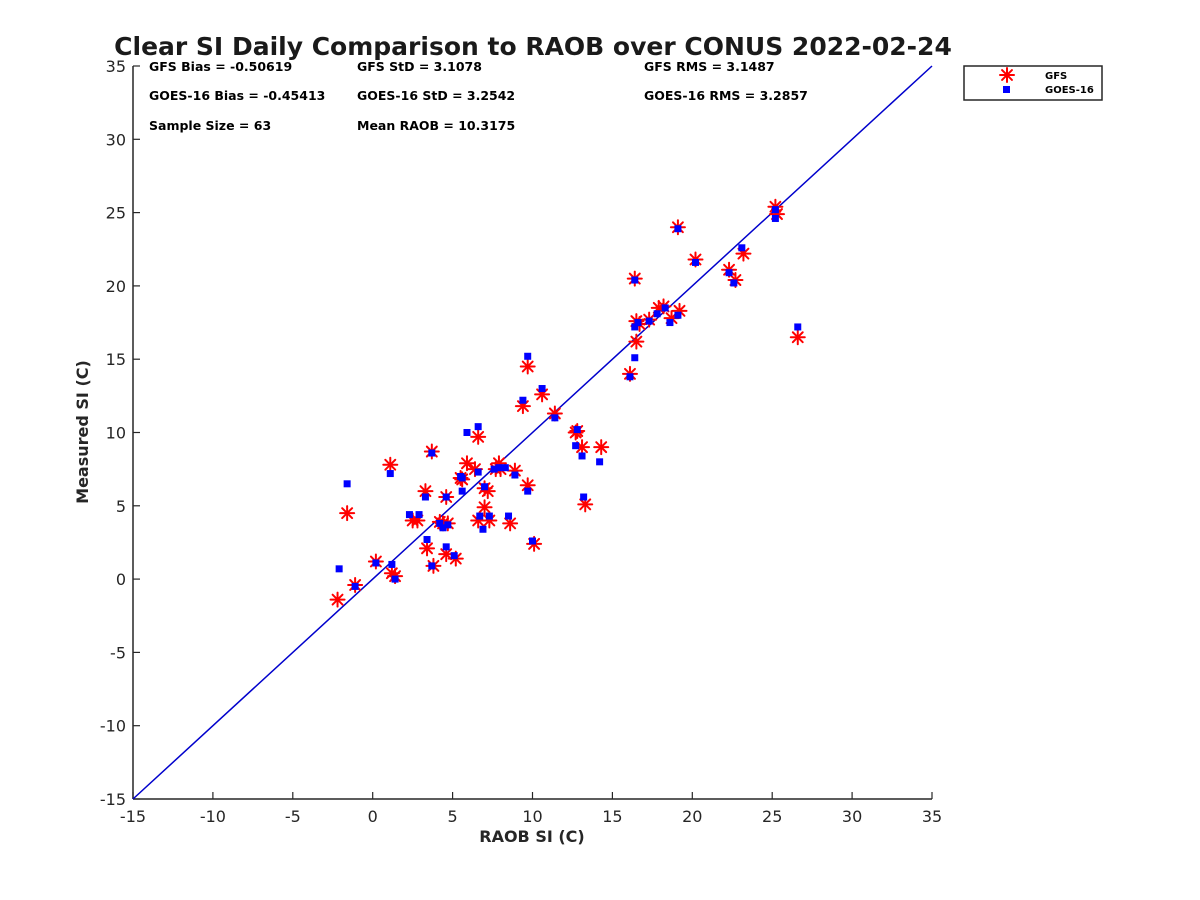  I want to click on y-tick-label: -10, so click(113, 726).